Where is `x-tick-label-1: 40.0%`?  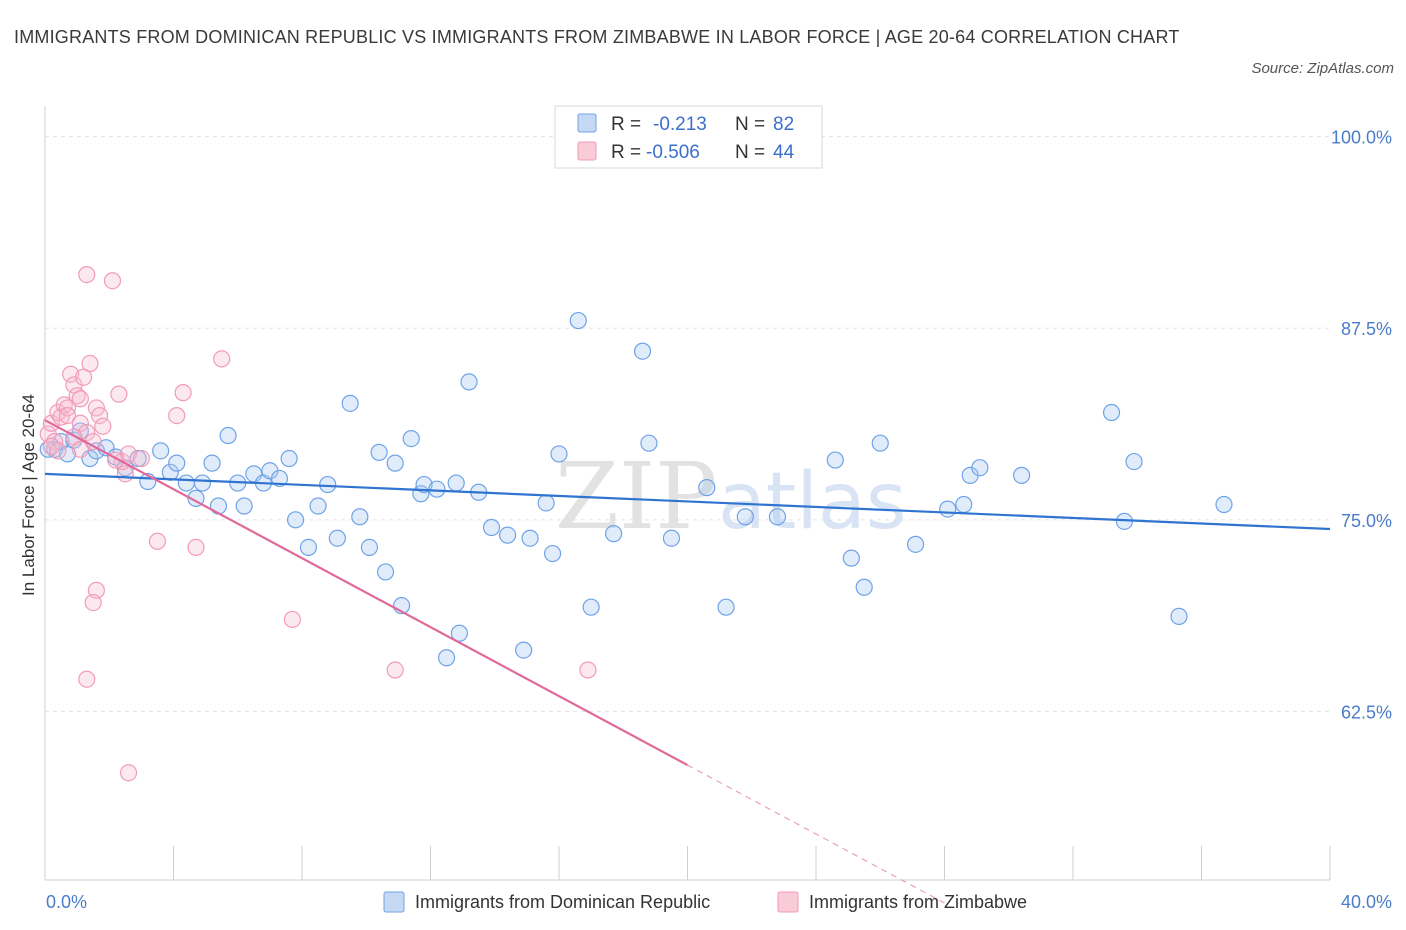
x-tick-label-1: 40.0% is located at coordinates (1366, 902).